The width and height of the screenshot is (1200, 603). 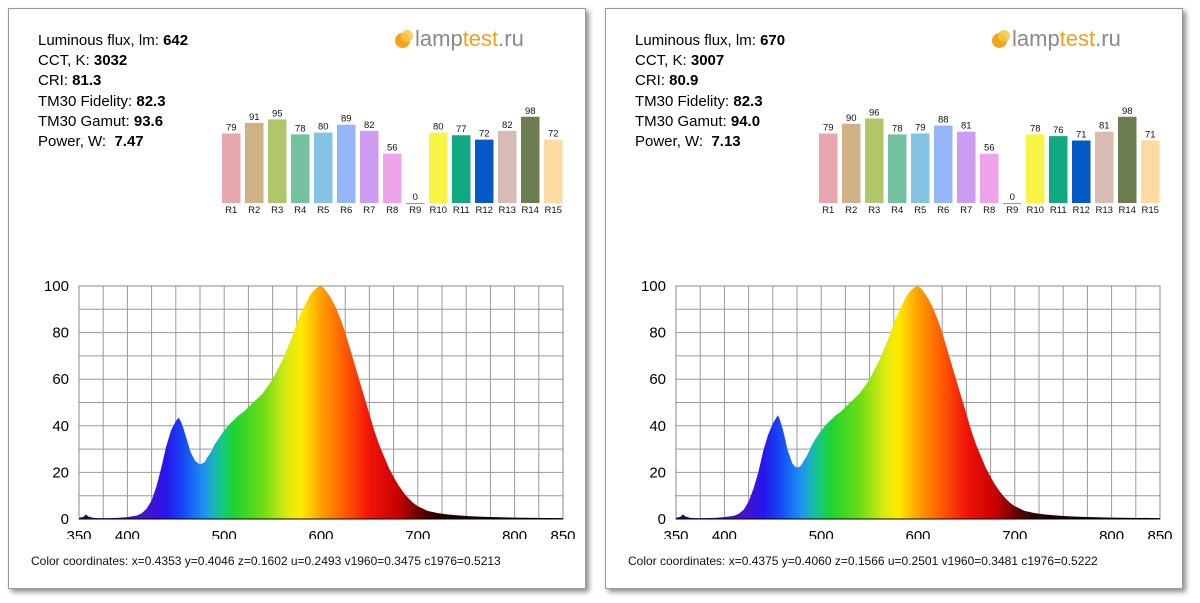 I want to click on cri-value-label: 80, so click(x=438, y=127).